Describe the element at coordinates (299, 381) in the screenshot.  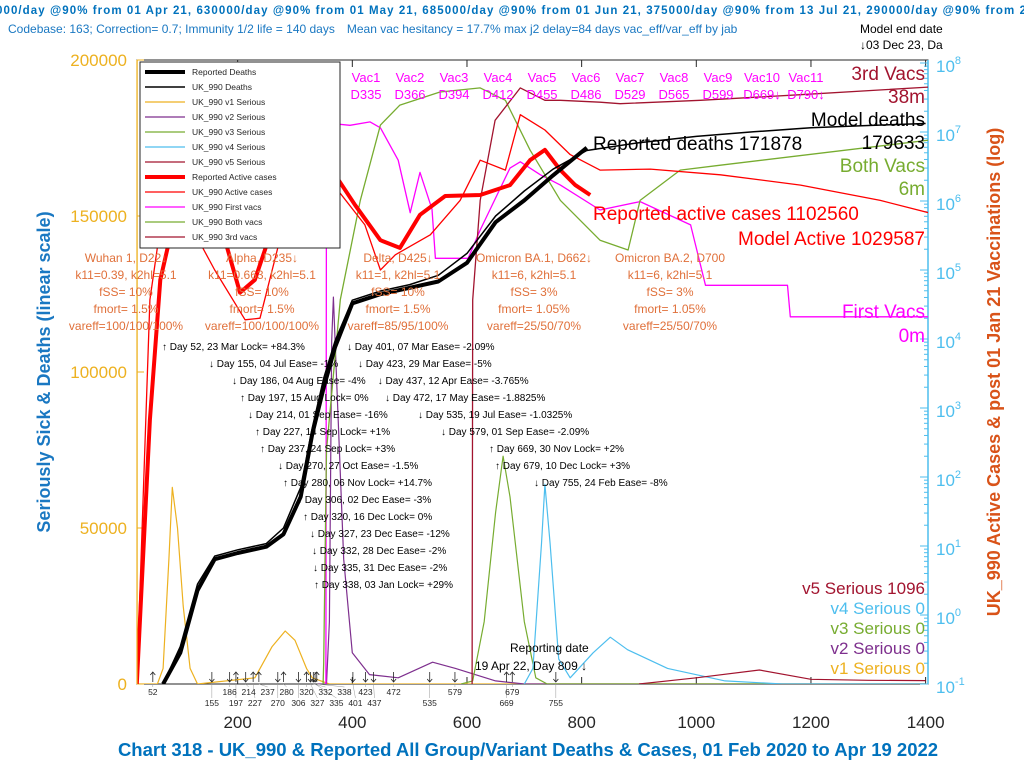
I see `intervention-annotation: ↓ Day 186, 04 Aug Ease= -4%` at that location.